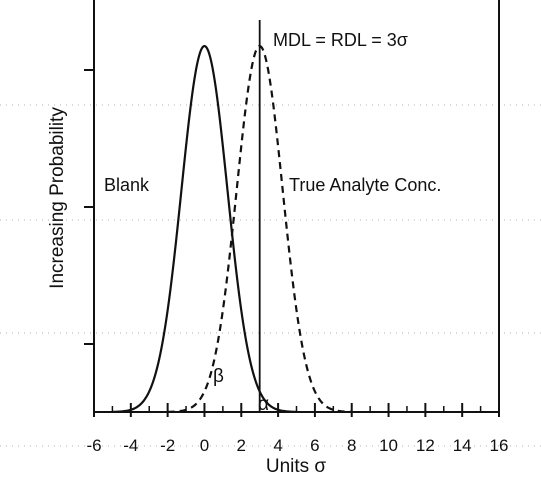 This screenshot has width=541, height=488. Describe the element at coordinates (297, 445) in the screenshot. I see `x-axis-tick-labels: -6 -4 -2 0 2 4 6 8 10 12 14 16` at that location.